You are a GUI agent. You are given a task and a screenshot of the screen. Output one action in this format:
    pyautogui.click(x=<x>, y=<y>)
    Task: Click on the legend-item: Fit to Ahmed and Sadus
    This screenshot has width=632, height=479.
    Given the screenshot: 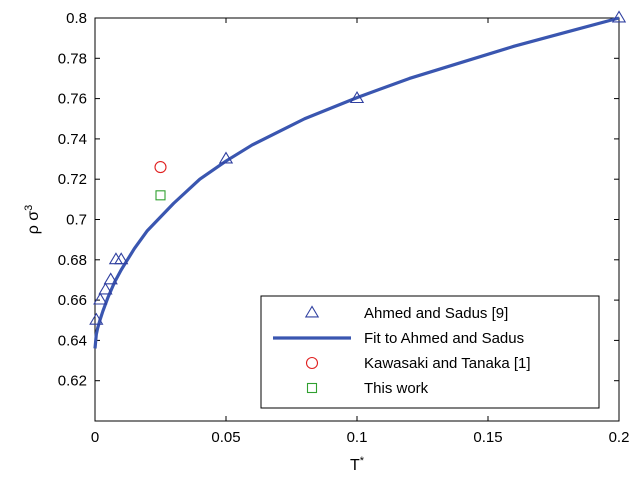 What is the action you would take?
    pyautogui.click(x=398, y=338)
    